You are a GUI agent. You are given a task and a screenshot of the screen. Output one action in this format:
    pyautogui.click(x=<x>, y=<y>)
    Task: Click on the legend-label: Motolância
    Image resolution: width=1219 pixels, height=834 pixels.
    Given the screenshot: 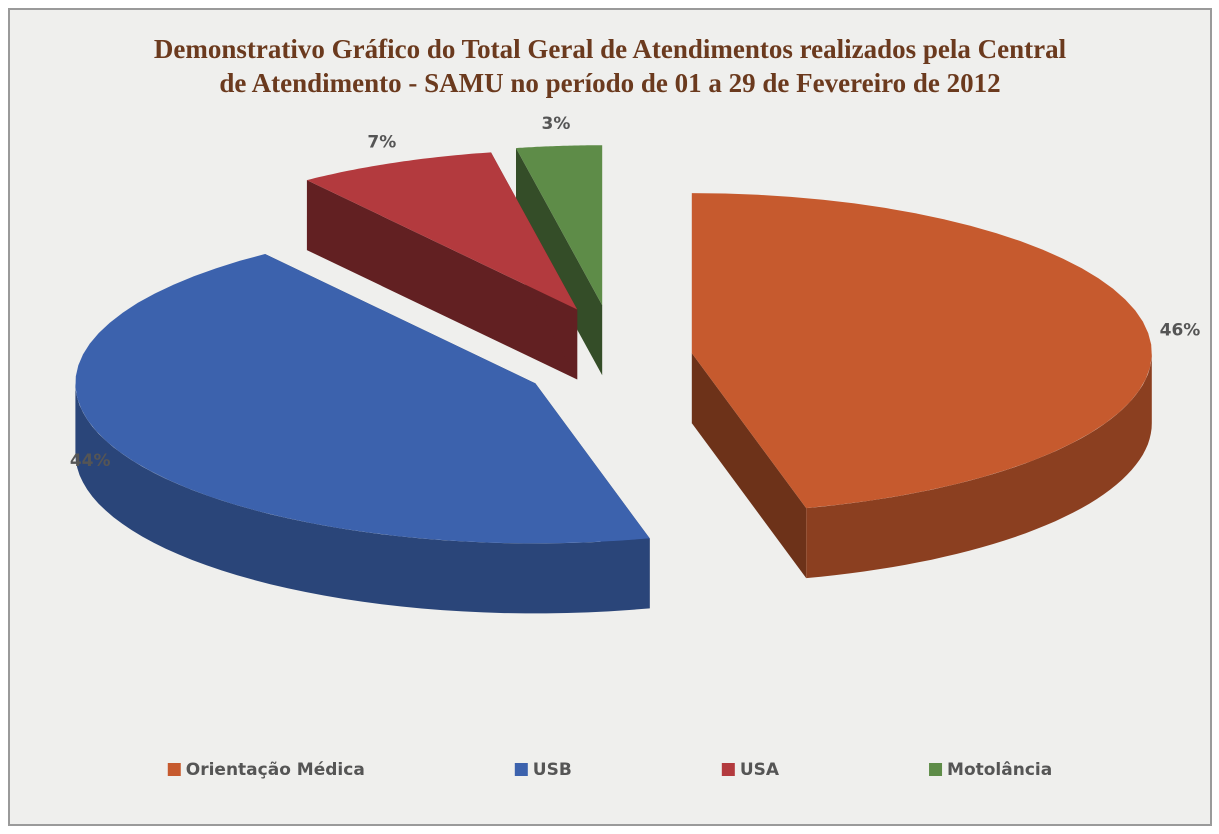 What is the action you would take?
    pyautogui.click(x=999, y=770)
    